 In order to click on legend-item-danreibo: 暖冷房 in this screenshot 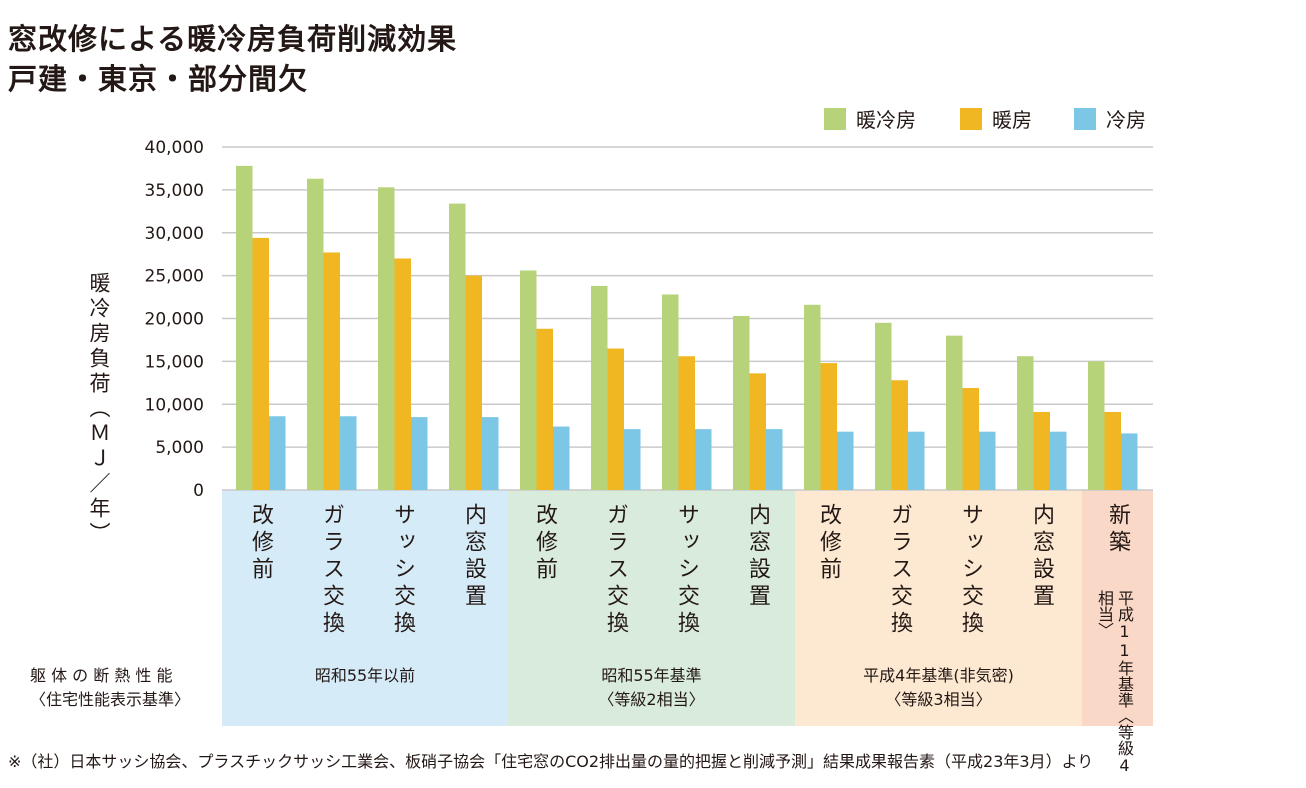, I will do `click(870, 118)`.